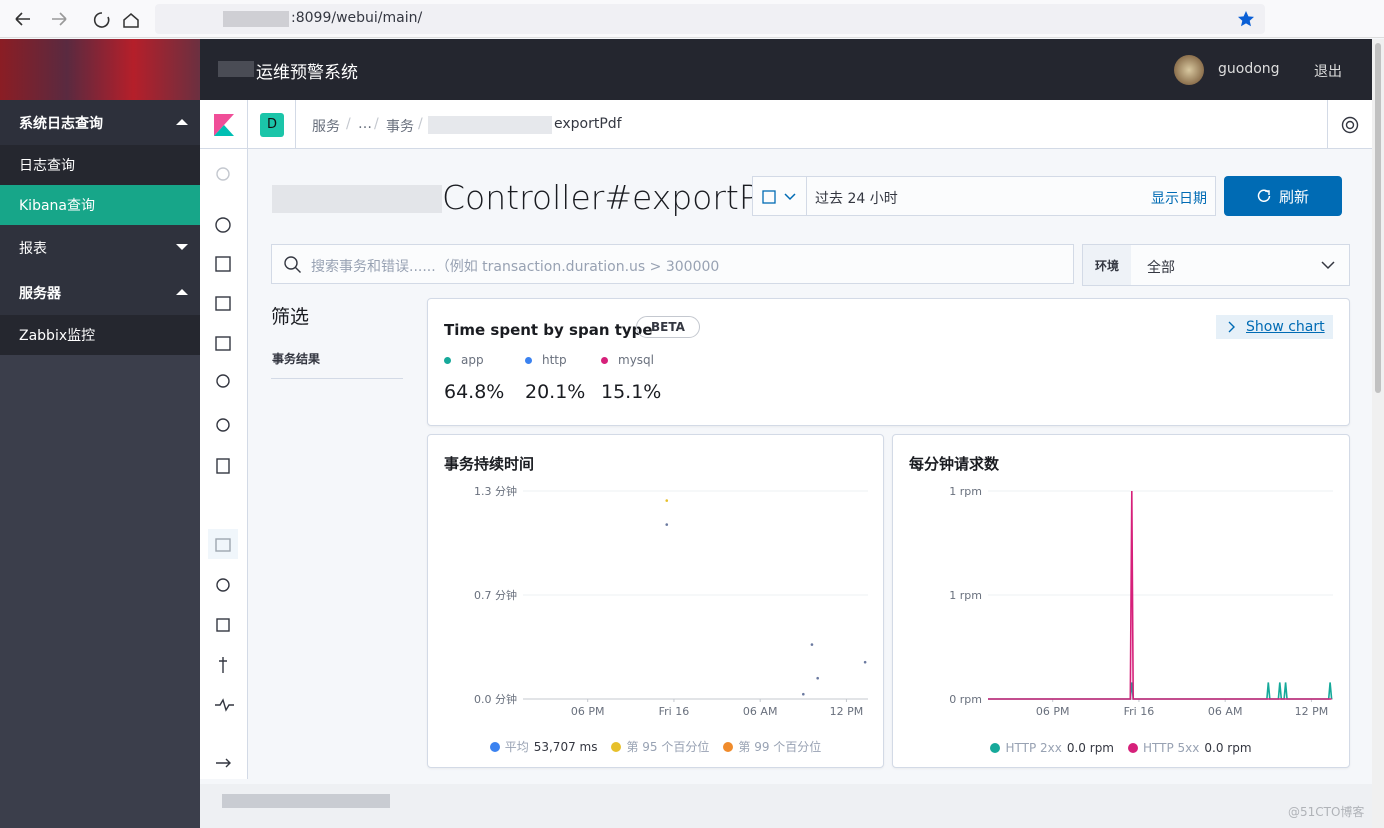  I want to click on menu-item-active: Kibana查询, so click(100, 205).